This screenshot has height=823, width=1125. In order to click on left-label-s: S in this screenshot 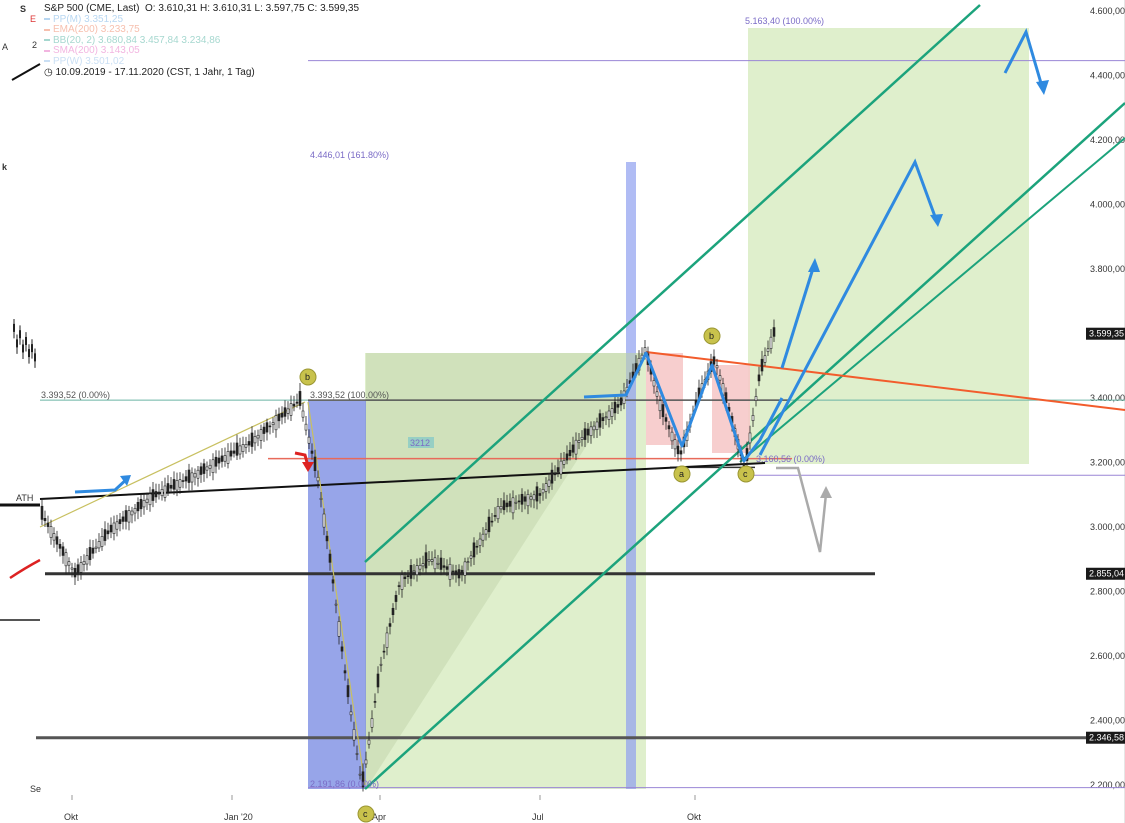, I will do `click(23, 9)`.